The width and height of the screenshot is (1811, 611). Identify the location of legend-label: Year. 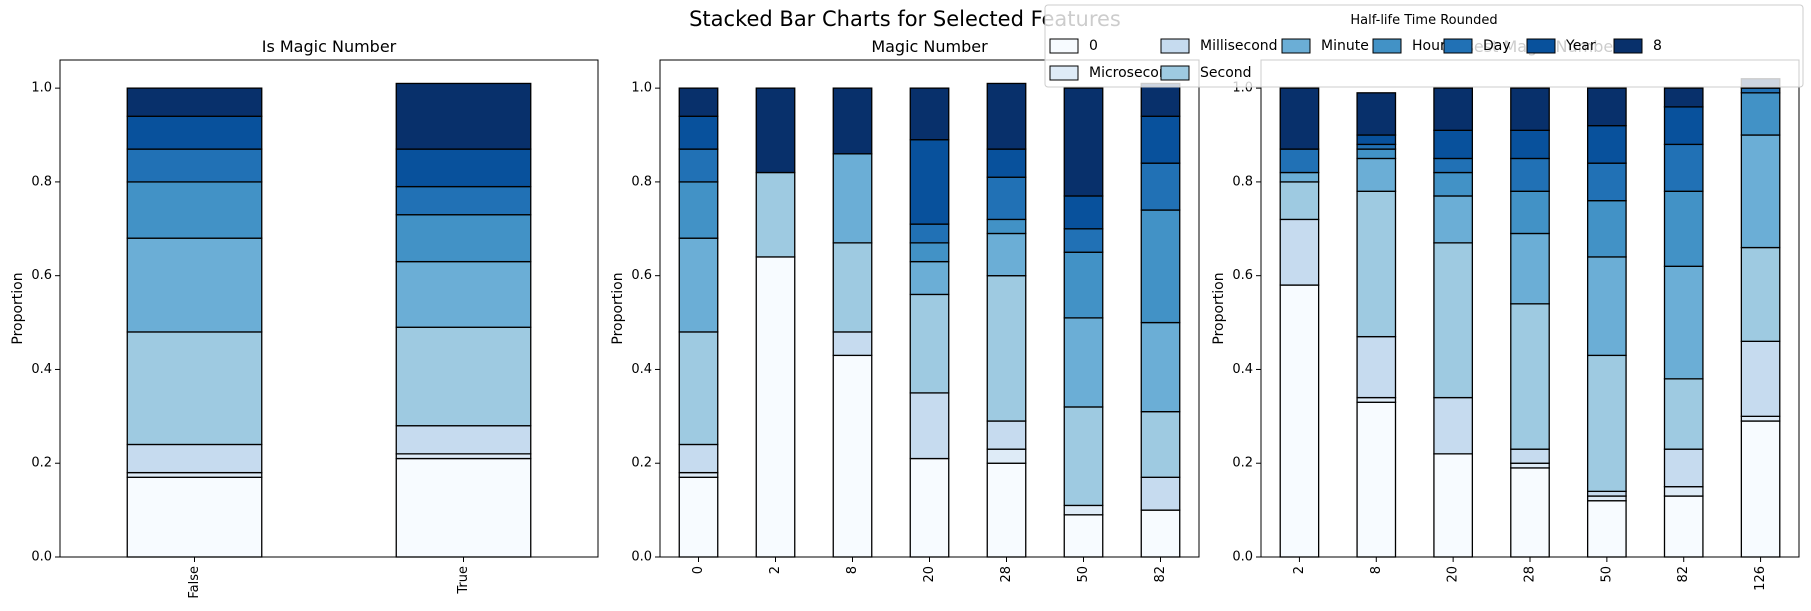
(1580, 46).